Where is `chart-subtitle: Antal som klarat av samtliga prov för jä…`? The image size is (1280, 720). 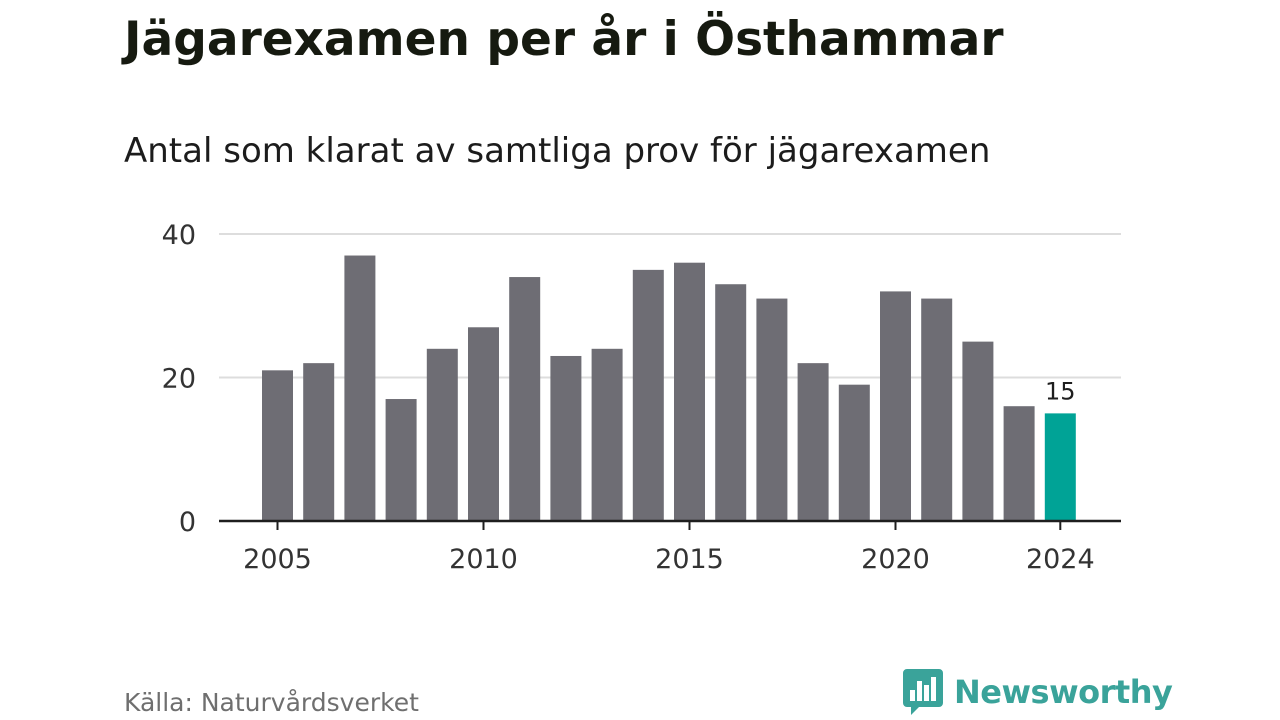
chart-subtitle: Antal som klarat av samtliga prov för jä… is located at coordinates (557, 151).